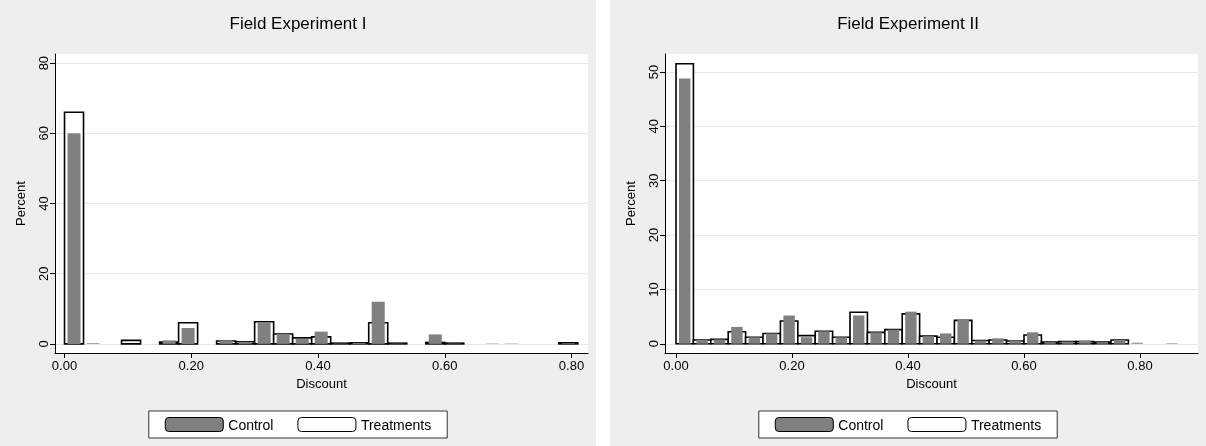 The width and height of the screenshot is (1206, 446). What do you see at coordinates (653, 289) in the screenshot?
I see `y-tick-label: 10` at bounding box center [653, 289].